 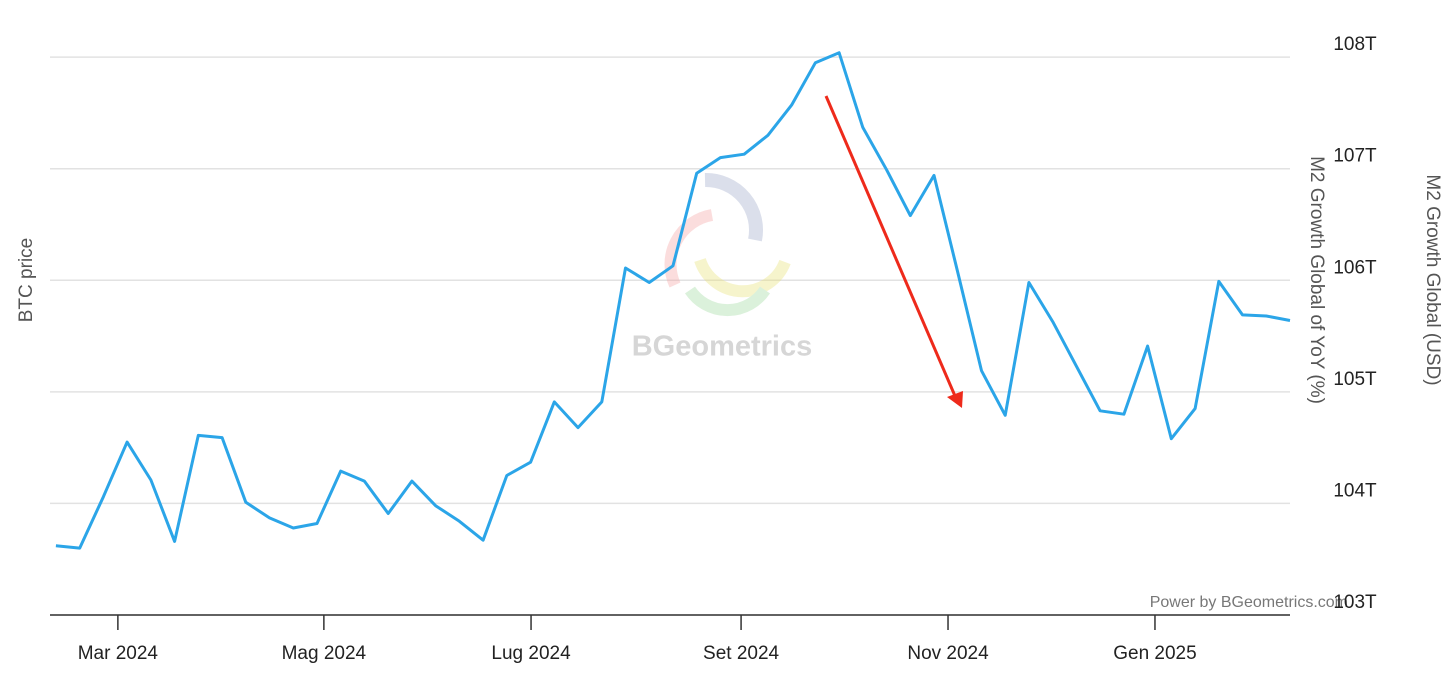 I want to click on y-axis-left-title: BTC price, so click(x=26, y=280).